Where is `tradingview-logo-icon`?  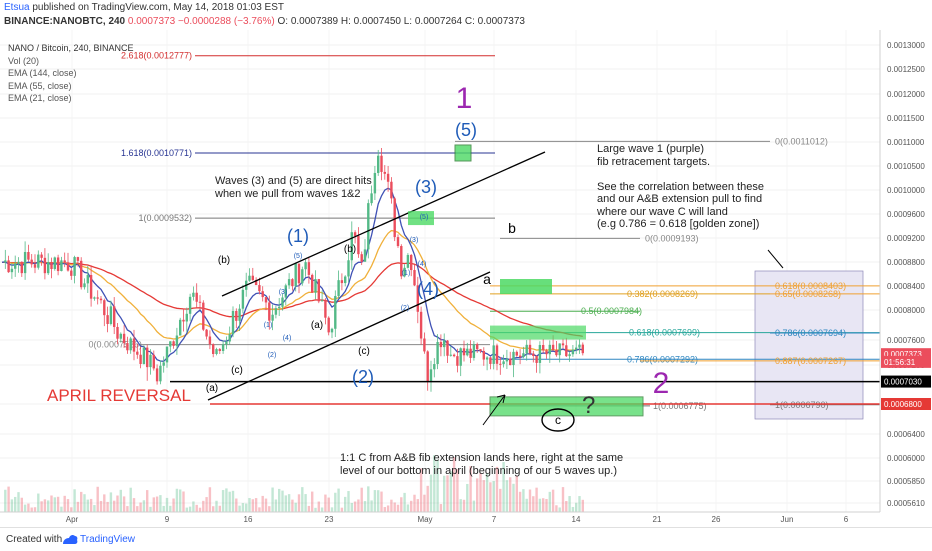 tradingview-logo-icon is located at coordinates (70, 539).